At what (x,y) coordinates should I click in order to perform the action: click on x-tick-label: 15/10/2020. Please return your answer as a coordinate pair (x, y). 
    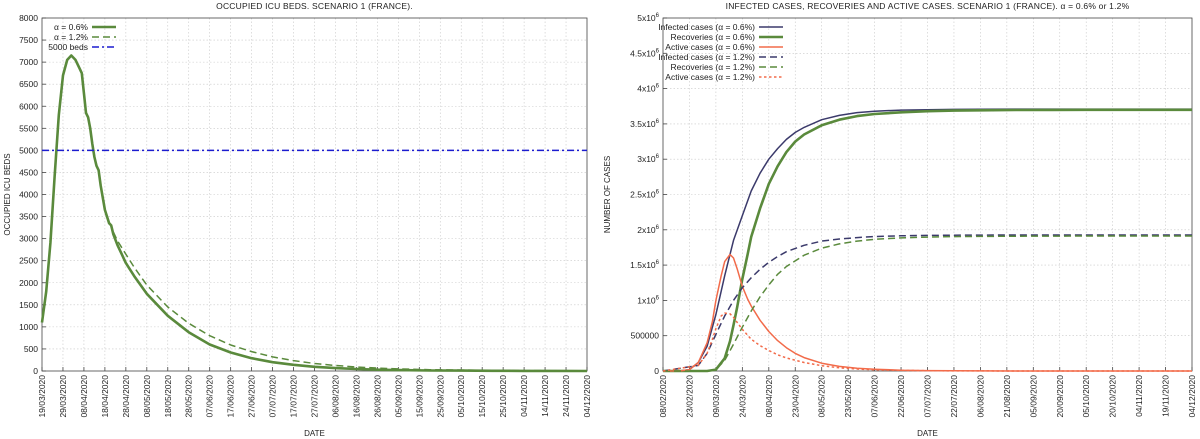
    Looking at the image, I should click on (482, 396).